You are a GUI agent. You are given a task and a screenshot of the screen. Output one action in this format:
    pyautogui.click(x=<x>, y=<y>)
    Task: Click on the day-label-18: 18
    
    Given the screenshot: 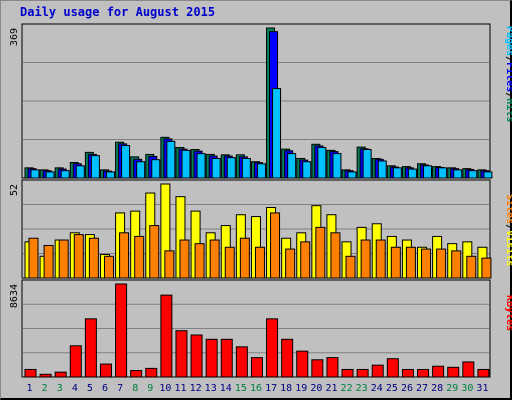 What is the action you would take?
    pyautogui.click(x=286, y=388)
    